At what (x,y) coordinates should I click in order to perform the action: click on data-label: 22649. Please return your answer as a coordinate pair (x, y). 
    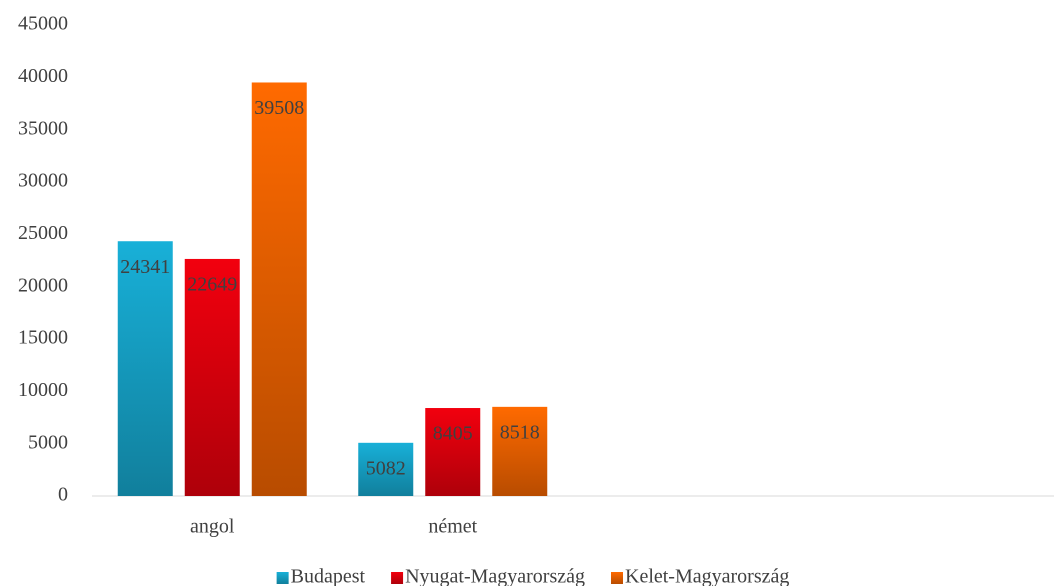
    Looking at the image, I should click on (212, 285).